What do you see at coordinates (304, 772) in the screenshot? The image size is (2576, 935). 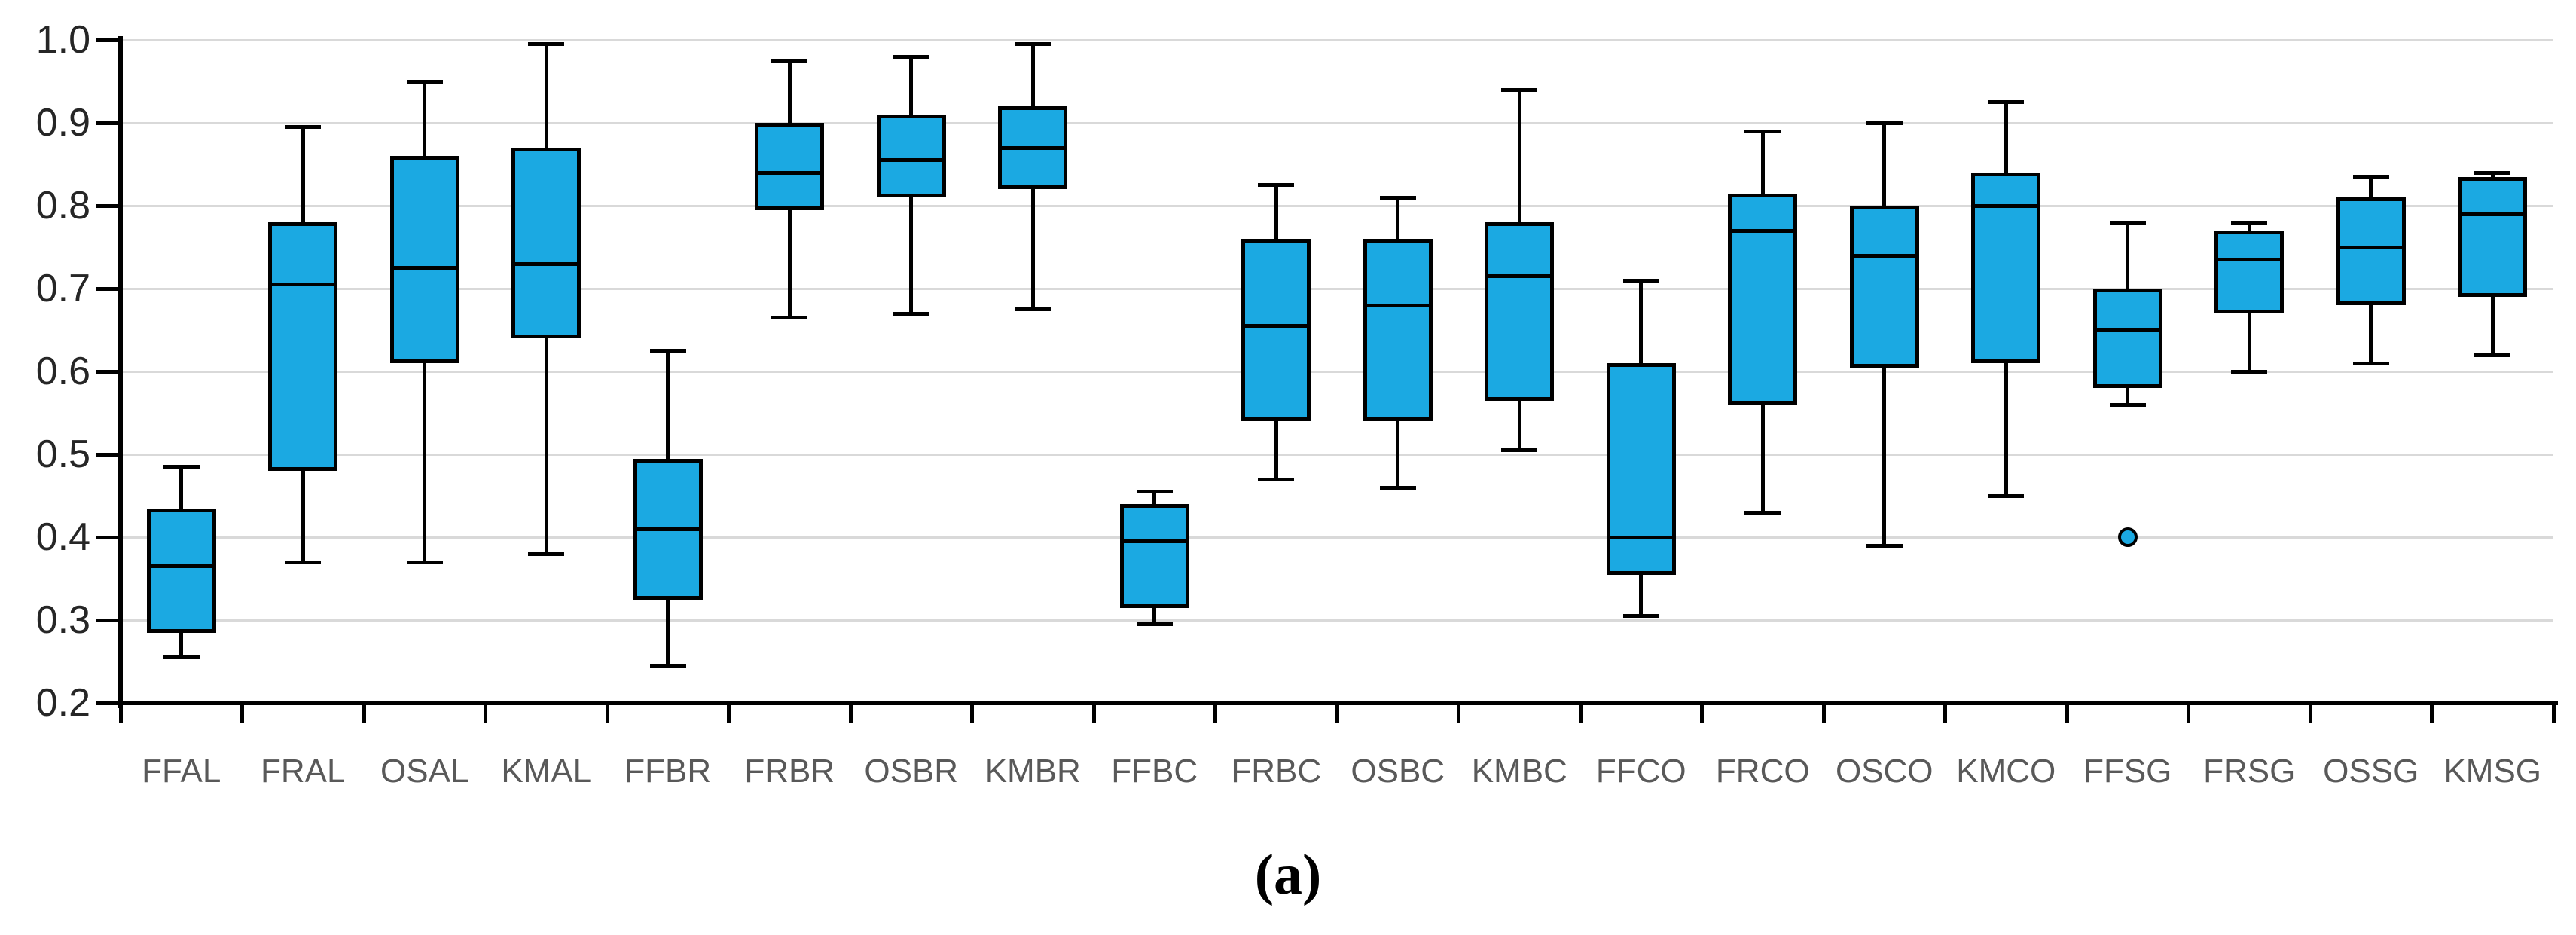 I see `x-category-label: FRAL` at bounding box center [304, 772].